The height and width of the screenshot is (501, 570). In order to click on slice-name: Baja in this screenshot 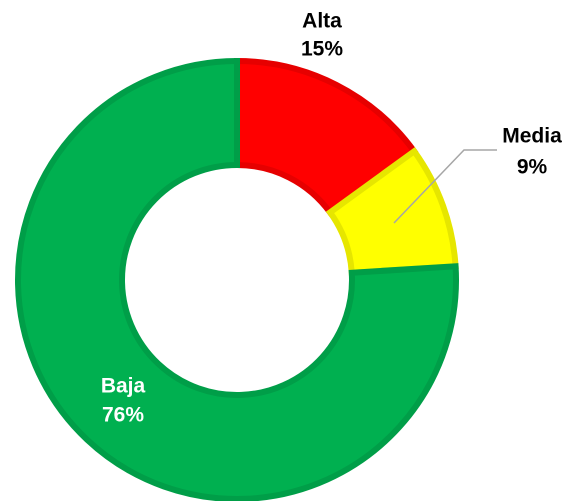, I will do `click(123, 386)`.